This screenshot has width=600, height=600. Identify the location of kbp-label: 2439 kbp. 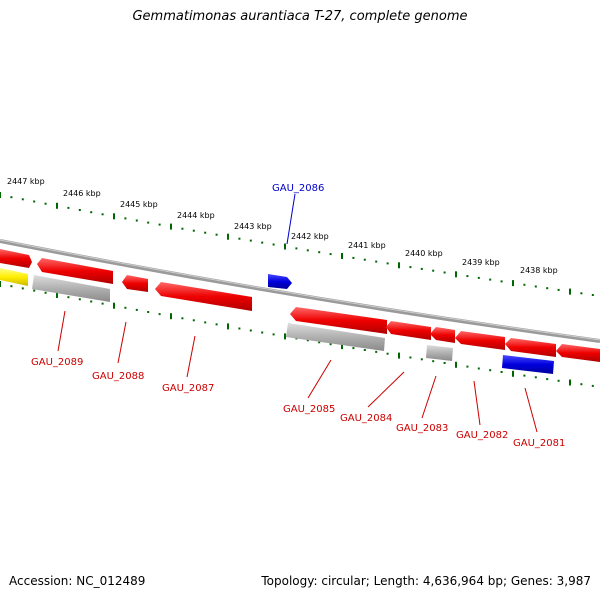
(481, 262).